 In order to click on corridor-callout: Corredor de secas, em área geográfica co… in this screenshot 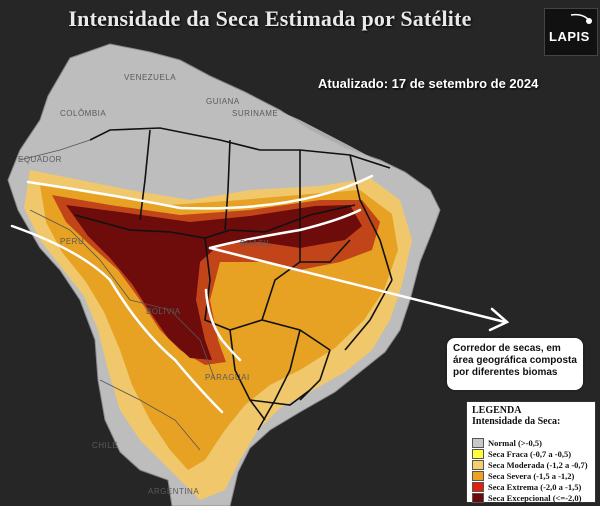, I will do `click(515, 364)`.